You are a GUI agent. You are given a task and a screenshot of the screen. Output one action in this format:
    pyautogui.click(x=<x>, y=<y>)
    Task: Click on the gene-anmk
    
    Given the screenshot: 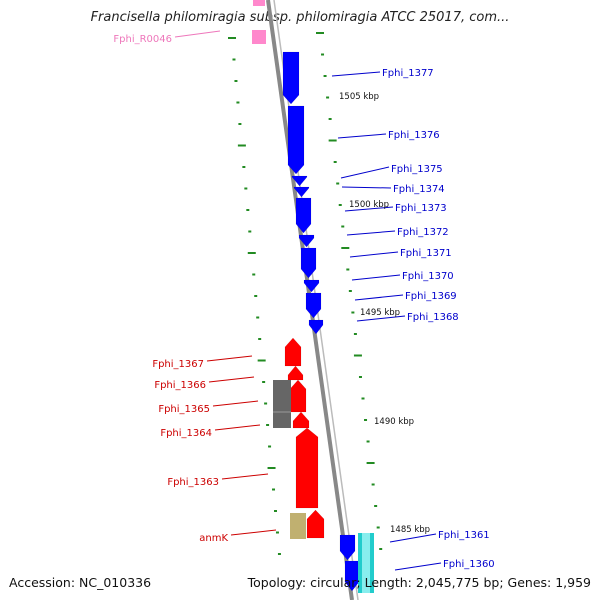 What is the action you would take?
    pyautogui.click(x=315, y=524)
    